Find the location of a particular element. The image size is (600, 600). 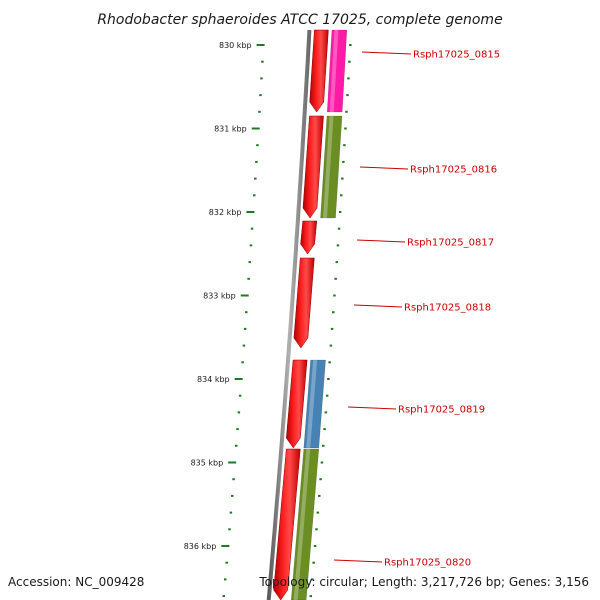

genome-backbone is located at coordinates (289, 314).